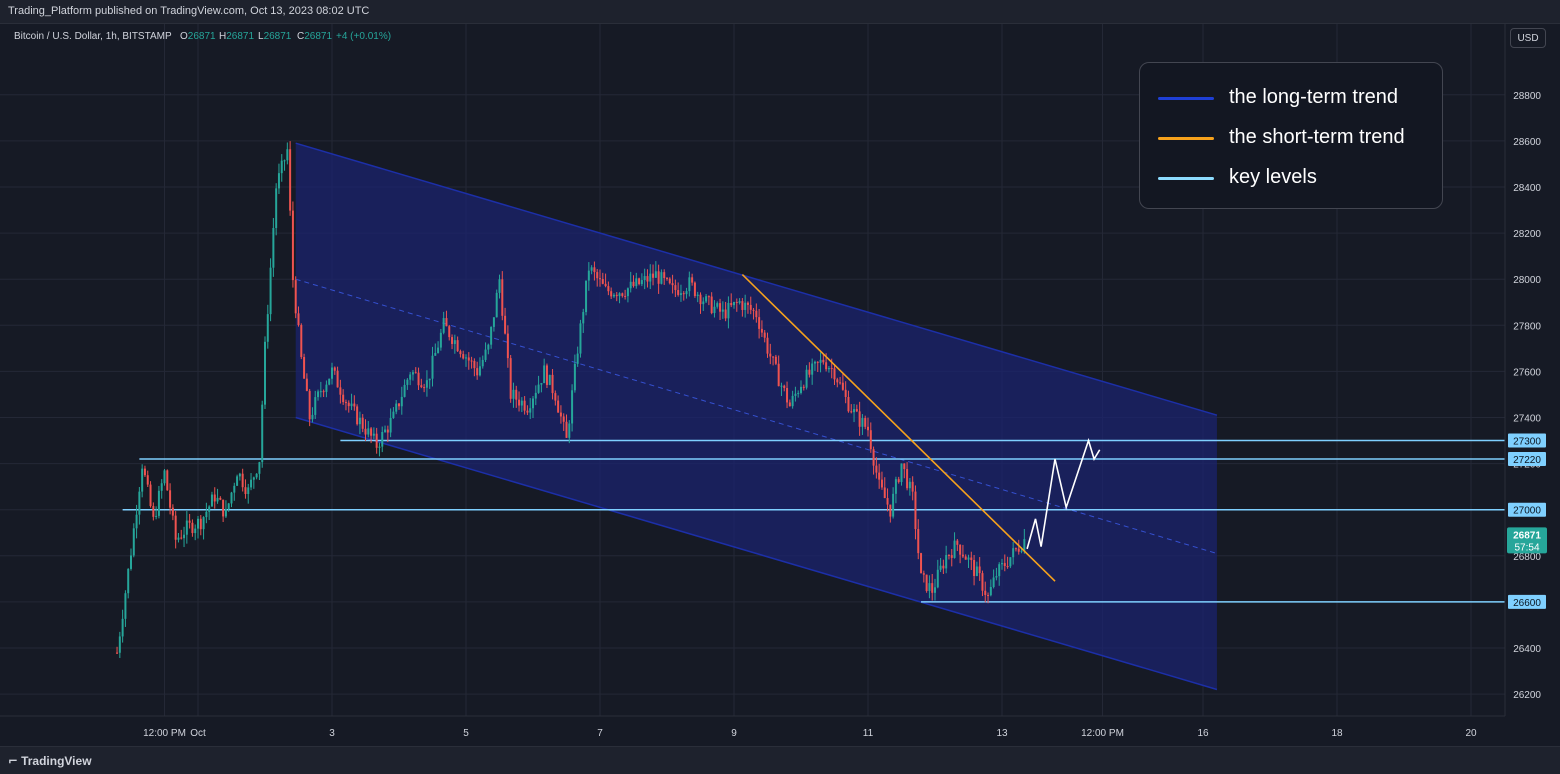 This screenshot has height=774, width=1560. What do you see at coordinates (50, 761) in the screenshot?
I see `tradingview-logo: ⌐ TradingView` at bounding box center [50, 761].